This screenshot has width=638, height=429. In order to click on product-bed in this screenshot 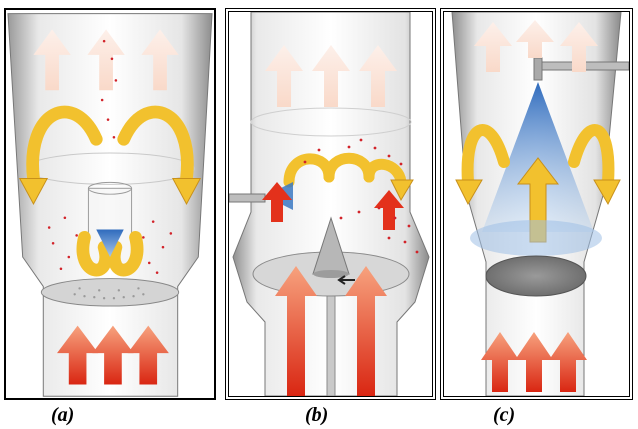, I will do `click(536, 276)`.